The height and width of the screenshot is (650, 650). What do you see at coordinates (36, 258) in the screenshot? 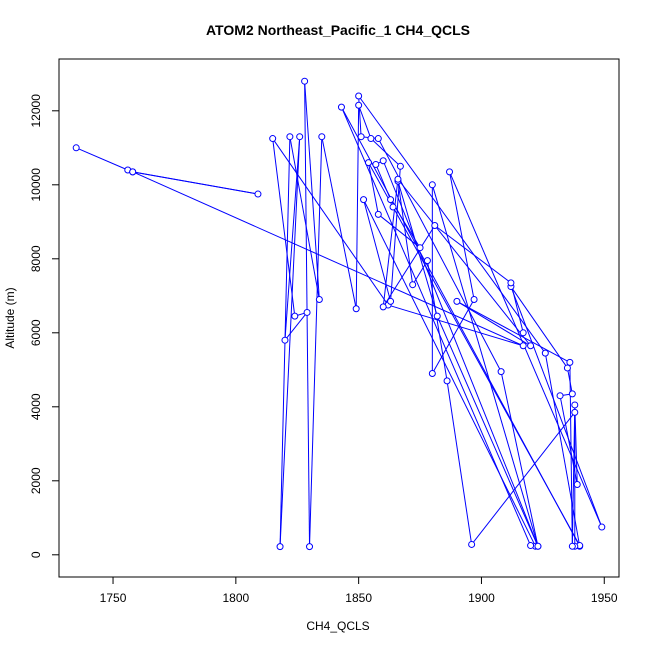
I see `y-tick-label: 8000` at bounding box center [36, 258].